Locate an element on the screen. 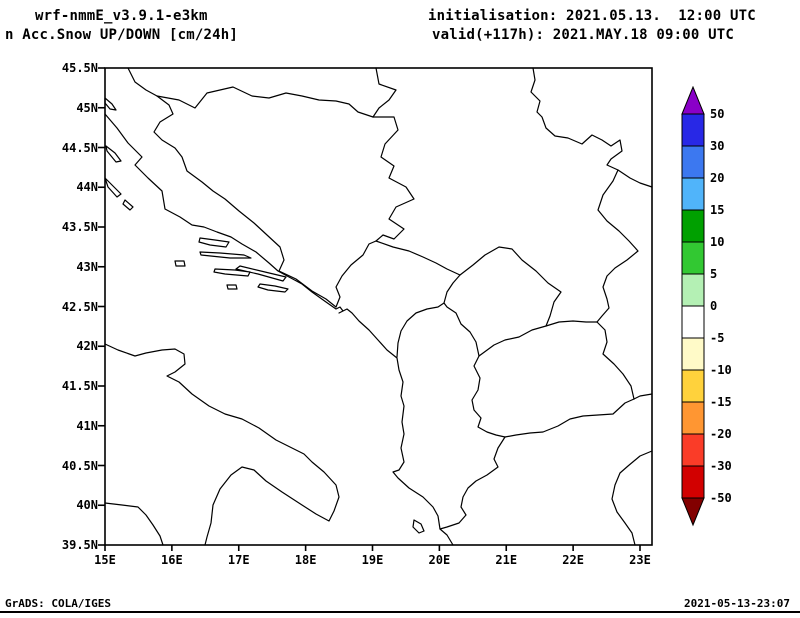 This screenshot has width=800, height=618. y-tick-label: 45N is located at coordinates (87, 107).